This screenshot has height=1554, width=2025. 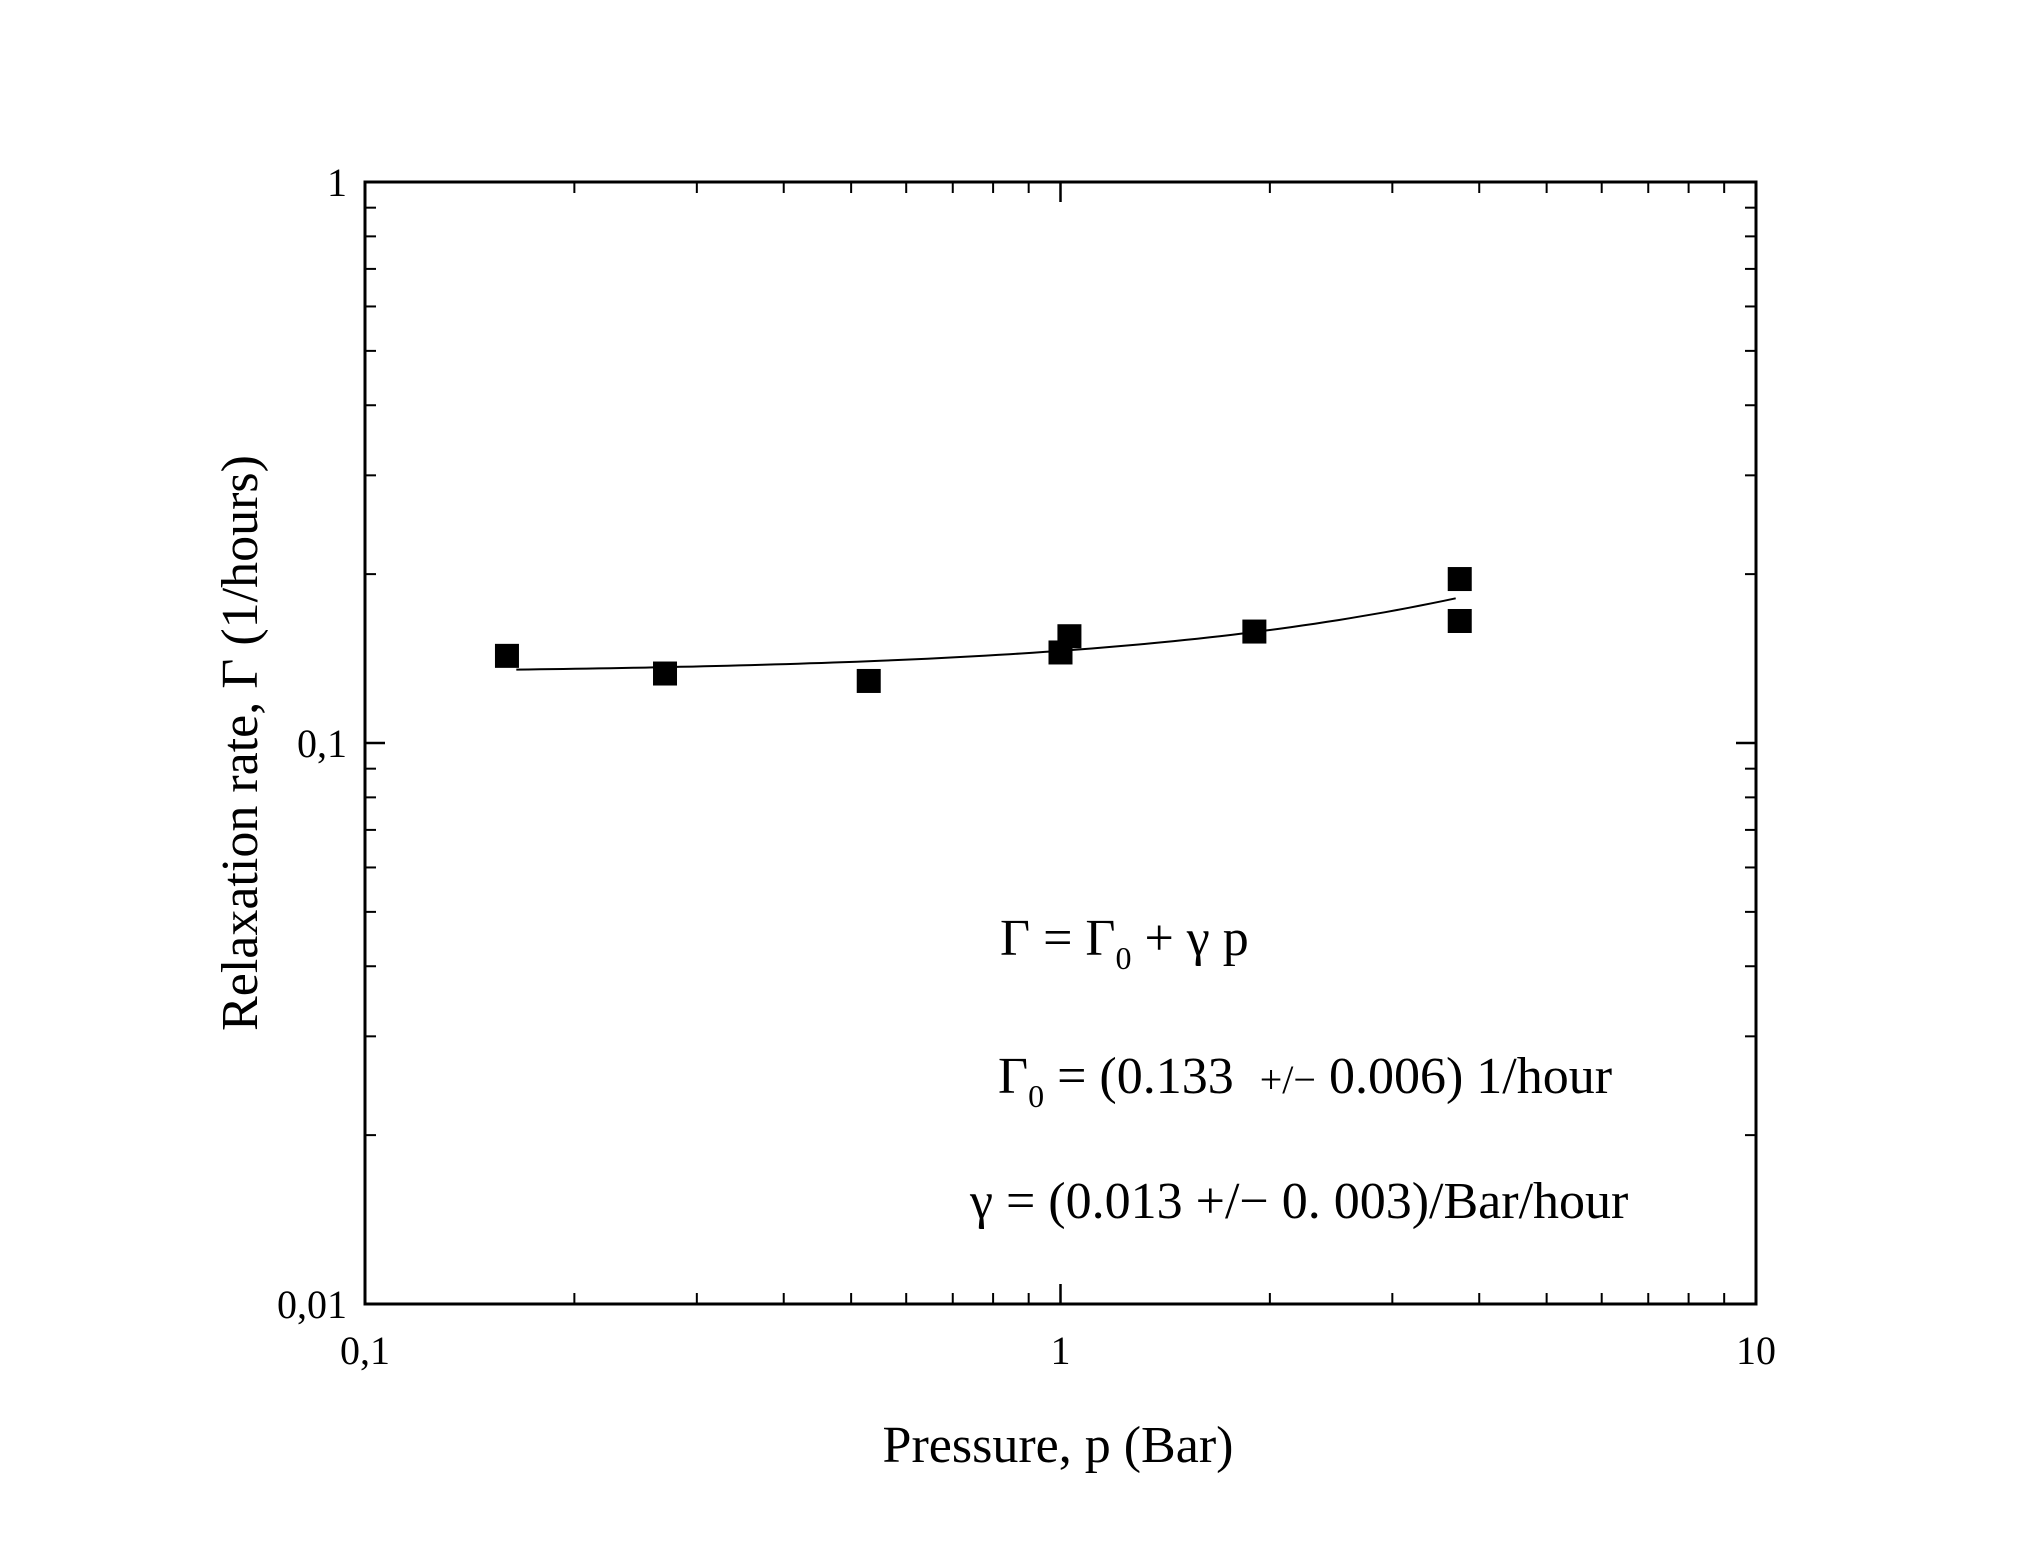 I want to click on x-tick-label: 1, so click(x=1061, y=1350).